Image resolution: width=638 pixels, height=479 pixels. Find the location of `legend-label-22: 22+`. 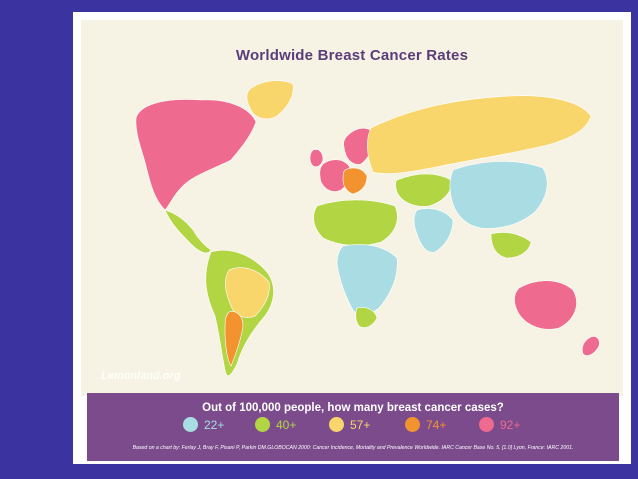

legend-label-22: 22+ is located at coordinates (214, 424).